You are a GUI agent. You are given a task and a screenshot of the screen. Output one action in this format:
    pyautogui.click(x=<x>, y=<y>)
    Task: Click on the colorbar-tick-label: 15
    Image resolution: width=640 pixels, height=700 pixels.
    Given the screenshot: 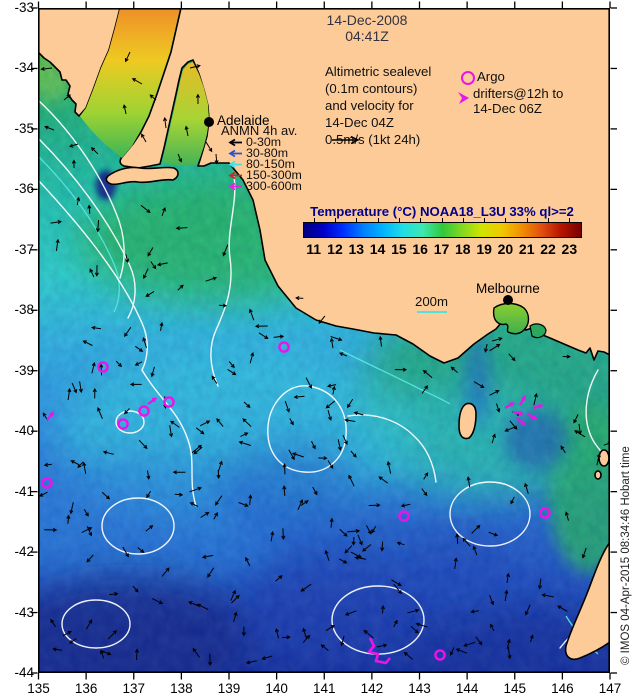 What is the action you would take?
    pyautogui.click(x=399, y=249)
    